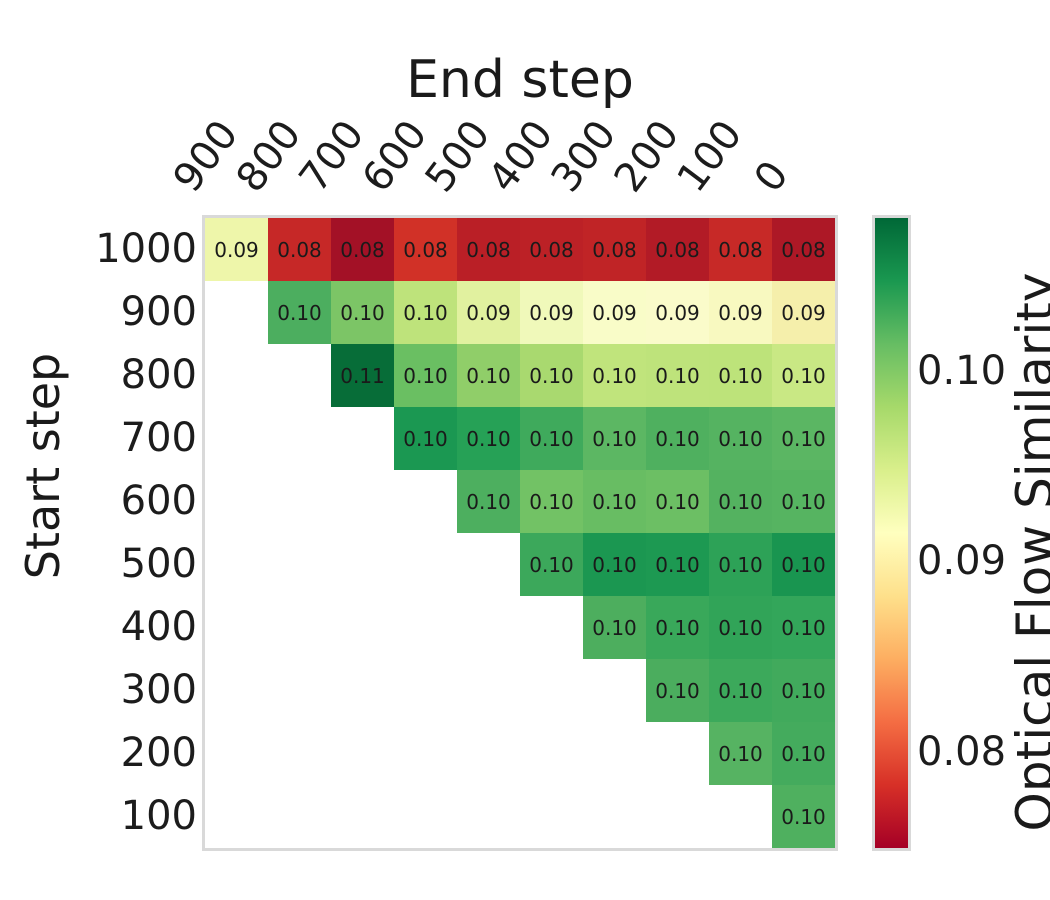  Describe the element at coordinates (158, 311) in the screenshot. I see `y-tick-label: 900` at that location.